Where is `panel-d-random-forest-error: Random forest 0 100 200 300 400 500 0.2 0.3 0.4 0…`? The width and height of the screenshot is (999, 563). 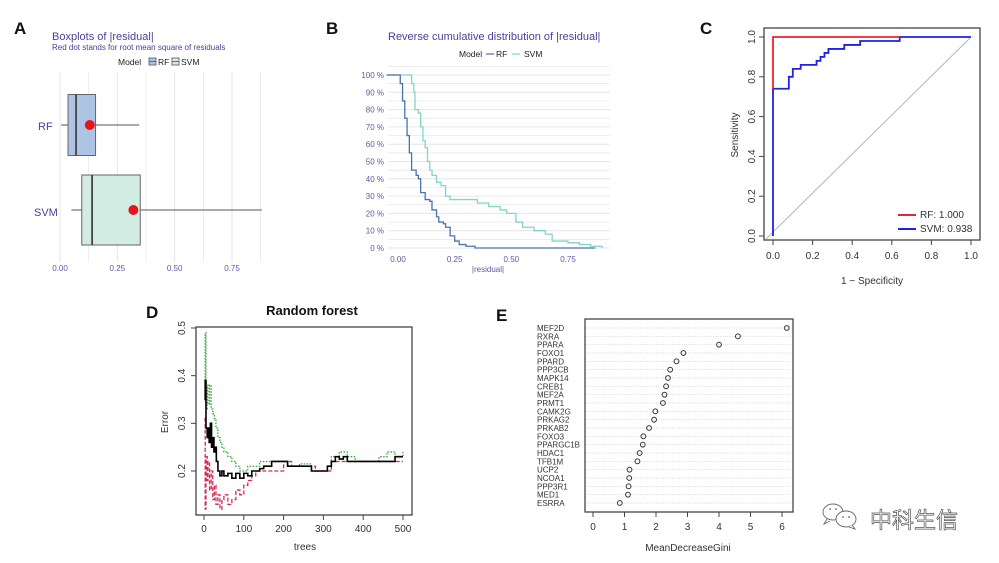 panel-d-random-forest-error: Random forest 0 100 200 300 400 500 0.2 0.3 0.4 0… is located at coordinates (286, 428).